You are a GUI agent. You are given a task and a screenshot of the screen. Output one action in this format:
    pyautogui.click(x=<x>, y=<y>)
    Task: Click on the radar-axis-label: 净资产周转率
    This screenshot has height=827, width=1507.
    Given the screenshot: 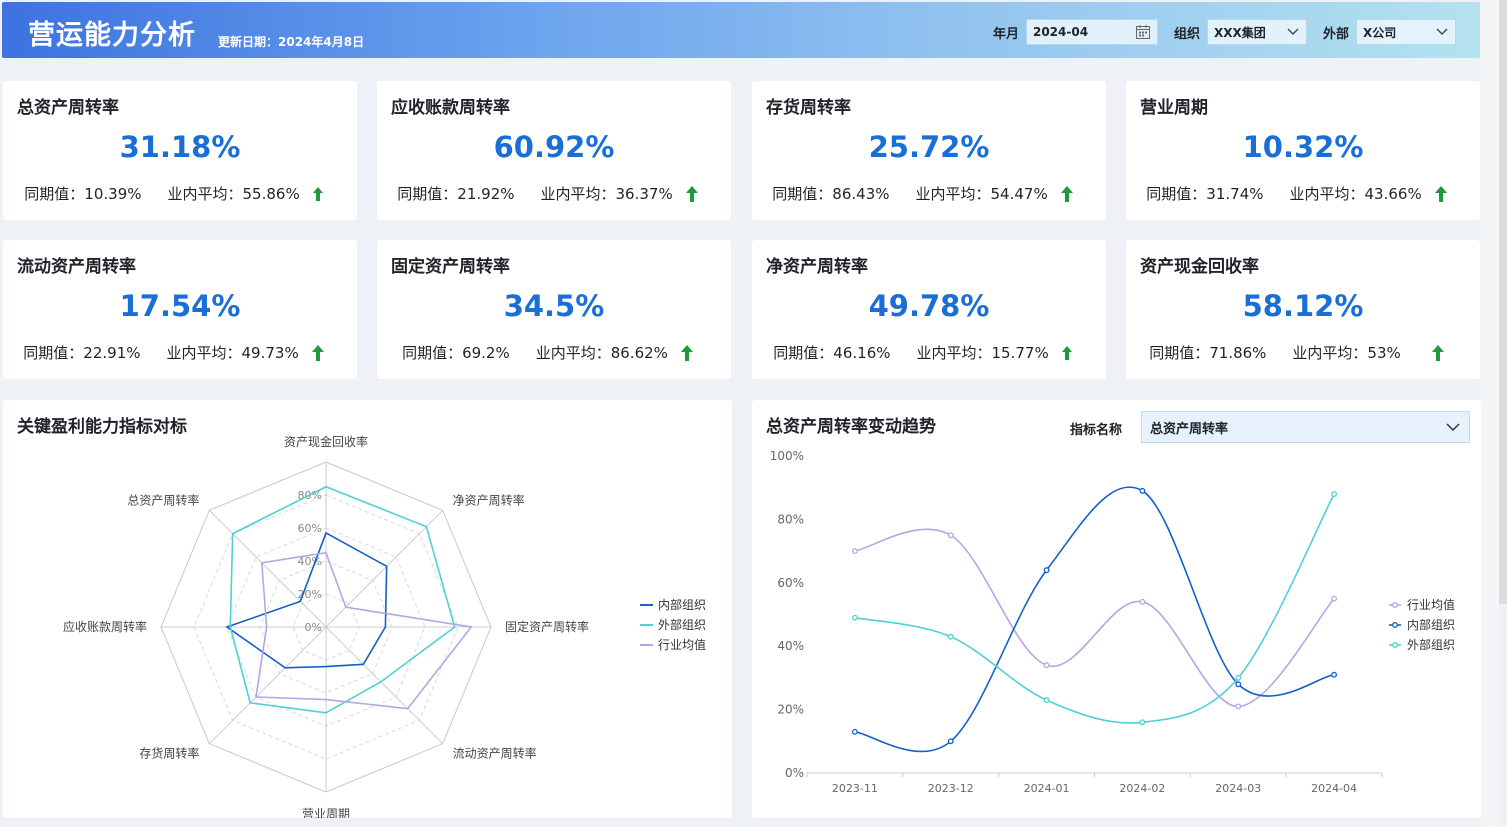 What is the action you would take?
    pyautogui.click(x=489, y=499)
    